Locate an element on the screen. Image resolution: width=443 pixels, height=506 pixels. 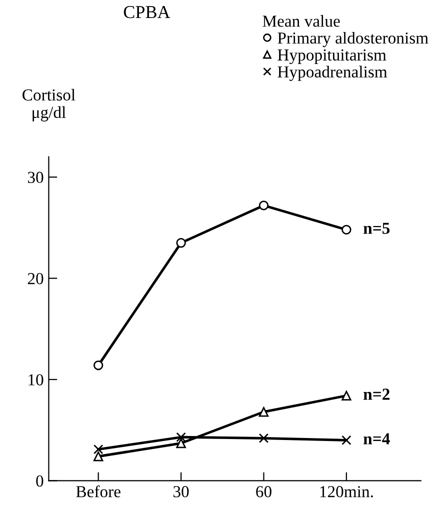
annotation: n=2 is located at coordinates (377, 394).